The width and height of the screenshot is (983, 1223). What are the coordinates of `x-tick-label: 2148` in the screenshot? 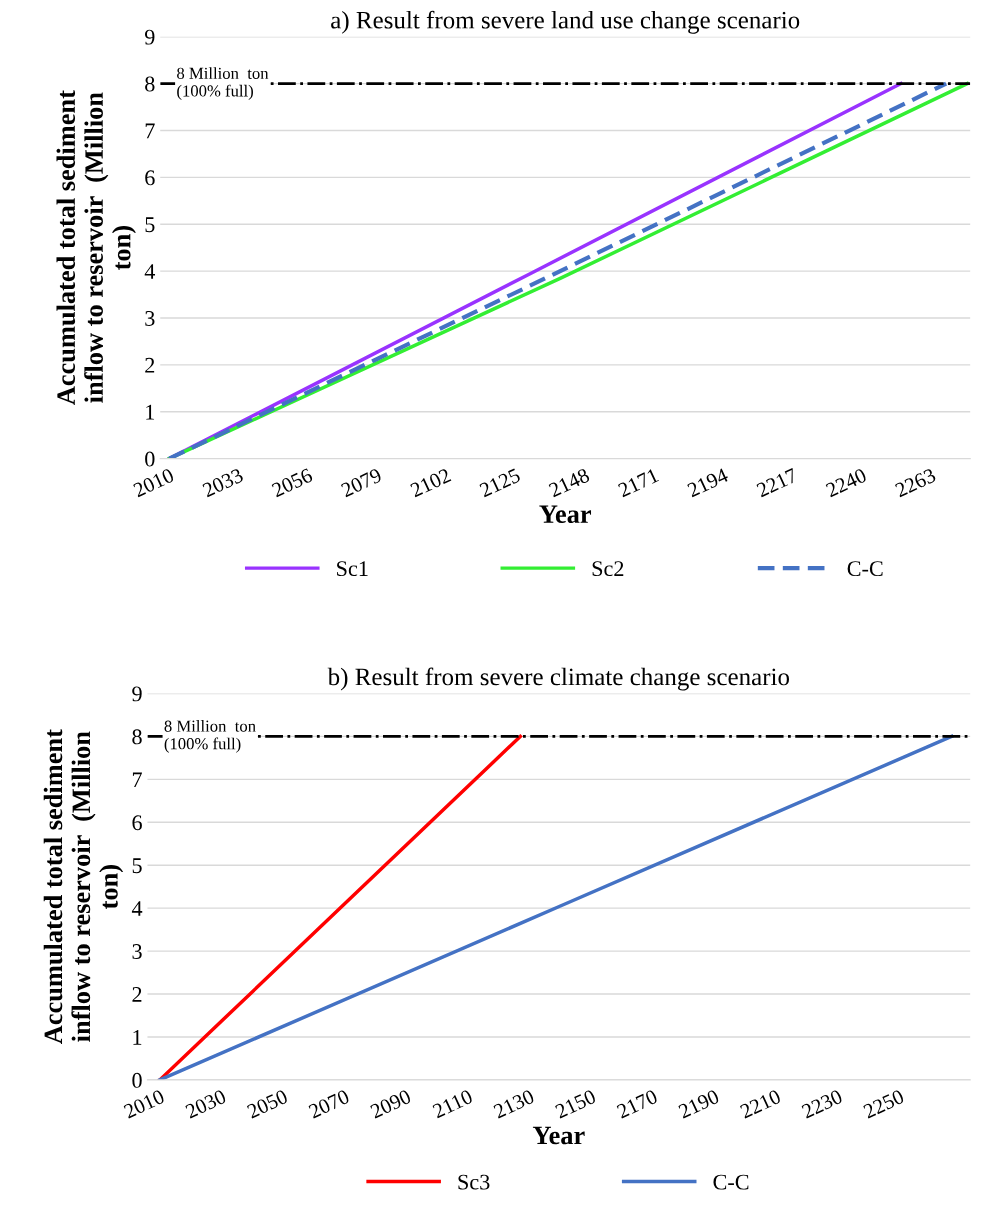 It's located at (569, 482).